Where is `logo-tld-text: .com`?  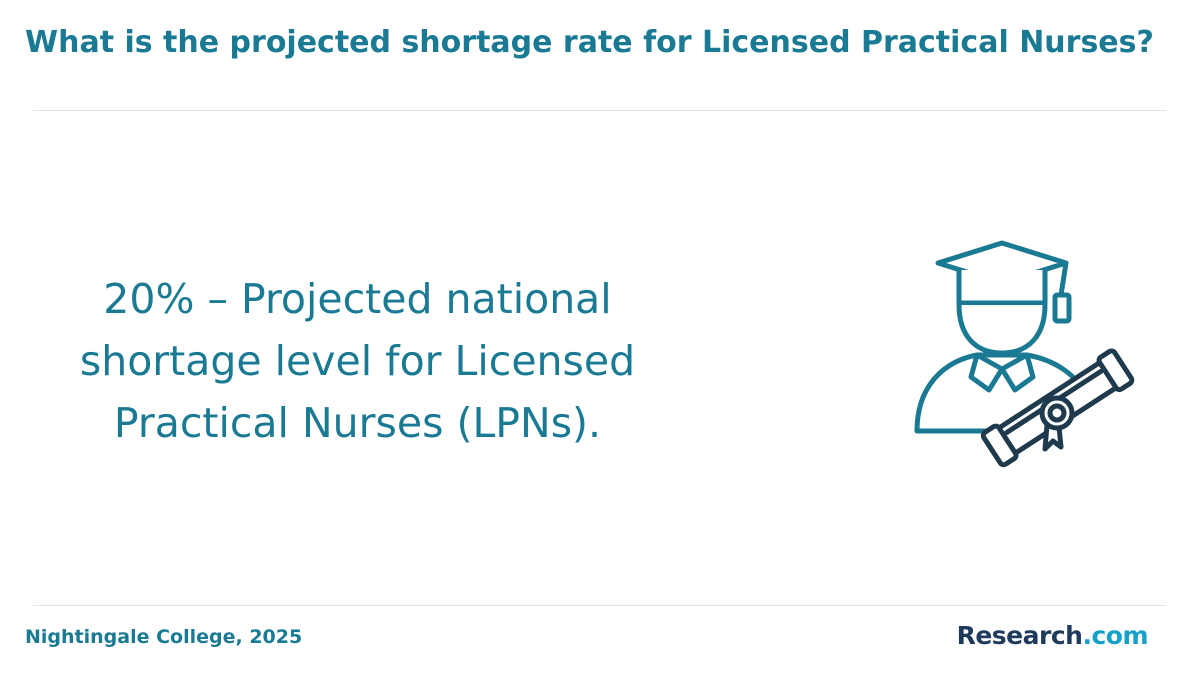 logo-tld-text: .com is located at coordinates (1115, 635).